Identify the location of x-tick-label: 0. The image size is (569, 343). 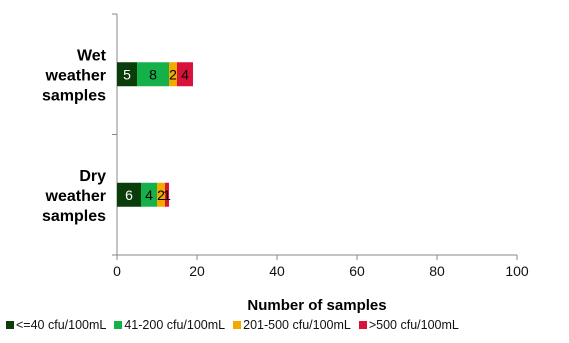
(117, 271).